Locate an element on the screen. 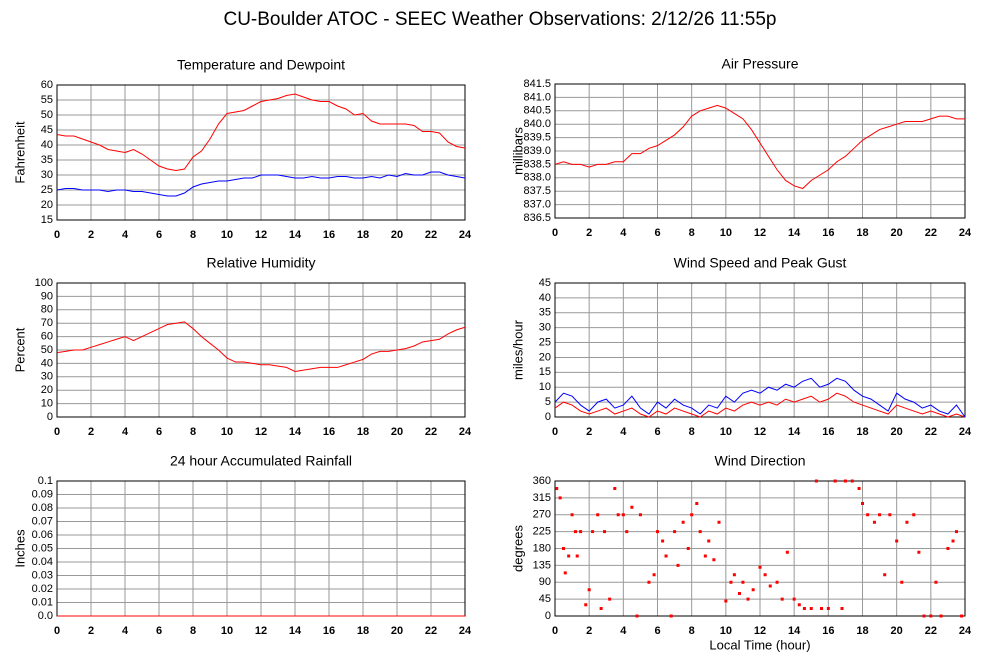  chart-title: 24 hour Accumulated Rainfall is located at coordinates (261, 461).